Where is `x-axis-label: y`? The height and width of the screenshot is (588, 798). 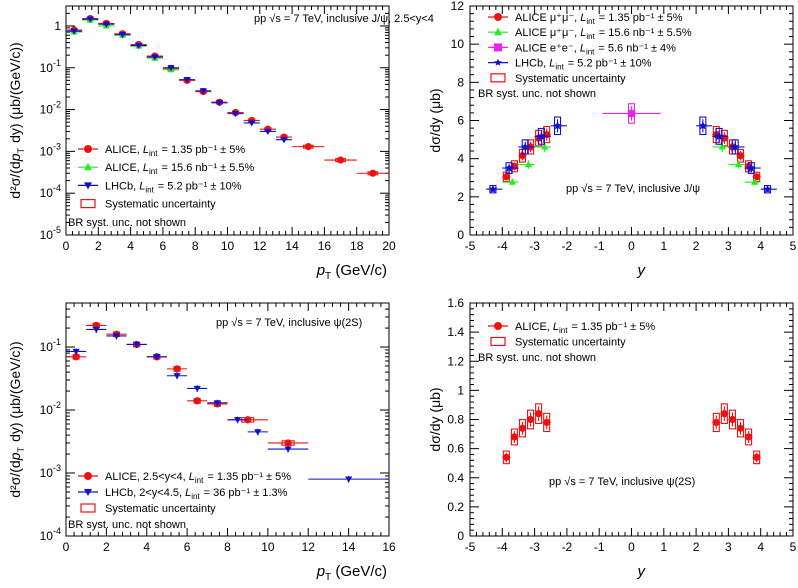 x-axis-label: y is located at coordinates (641, 270).